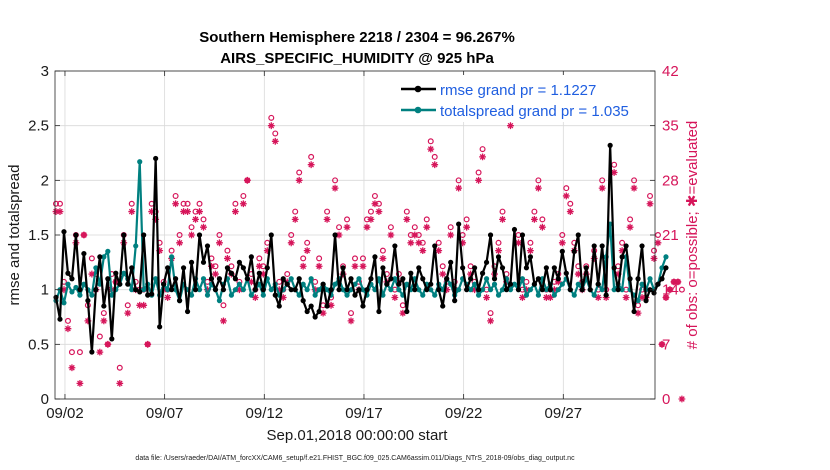 The width and height of the screenshot is (830, 470). Describe the element at coordinates (670, 235) in the screenshot. I see `y-tick-label-right: 21` at that location.